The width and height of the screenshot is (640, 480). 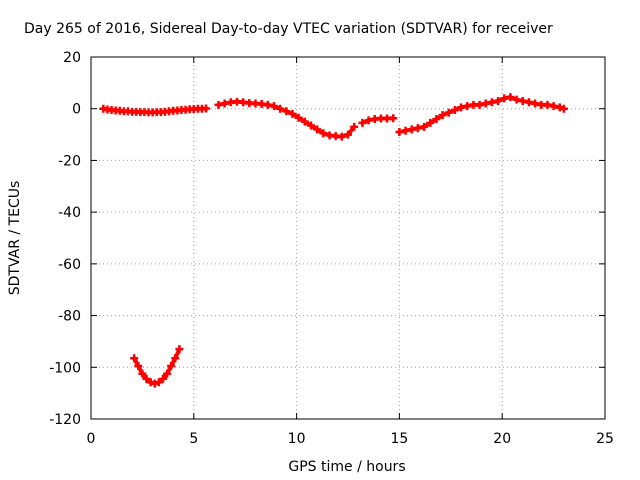 I want to click on x-axis-label: GPS time / hours, so click(x=346, y=467).